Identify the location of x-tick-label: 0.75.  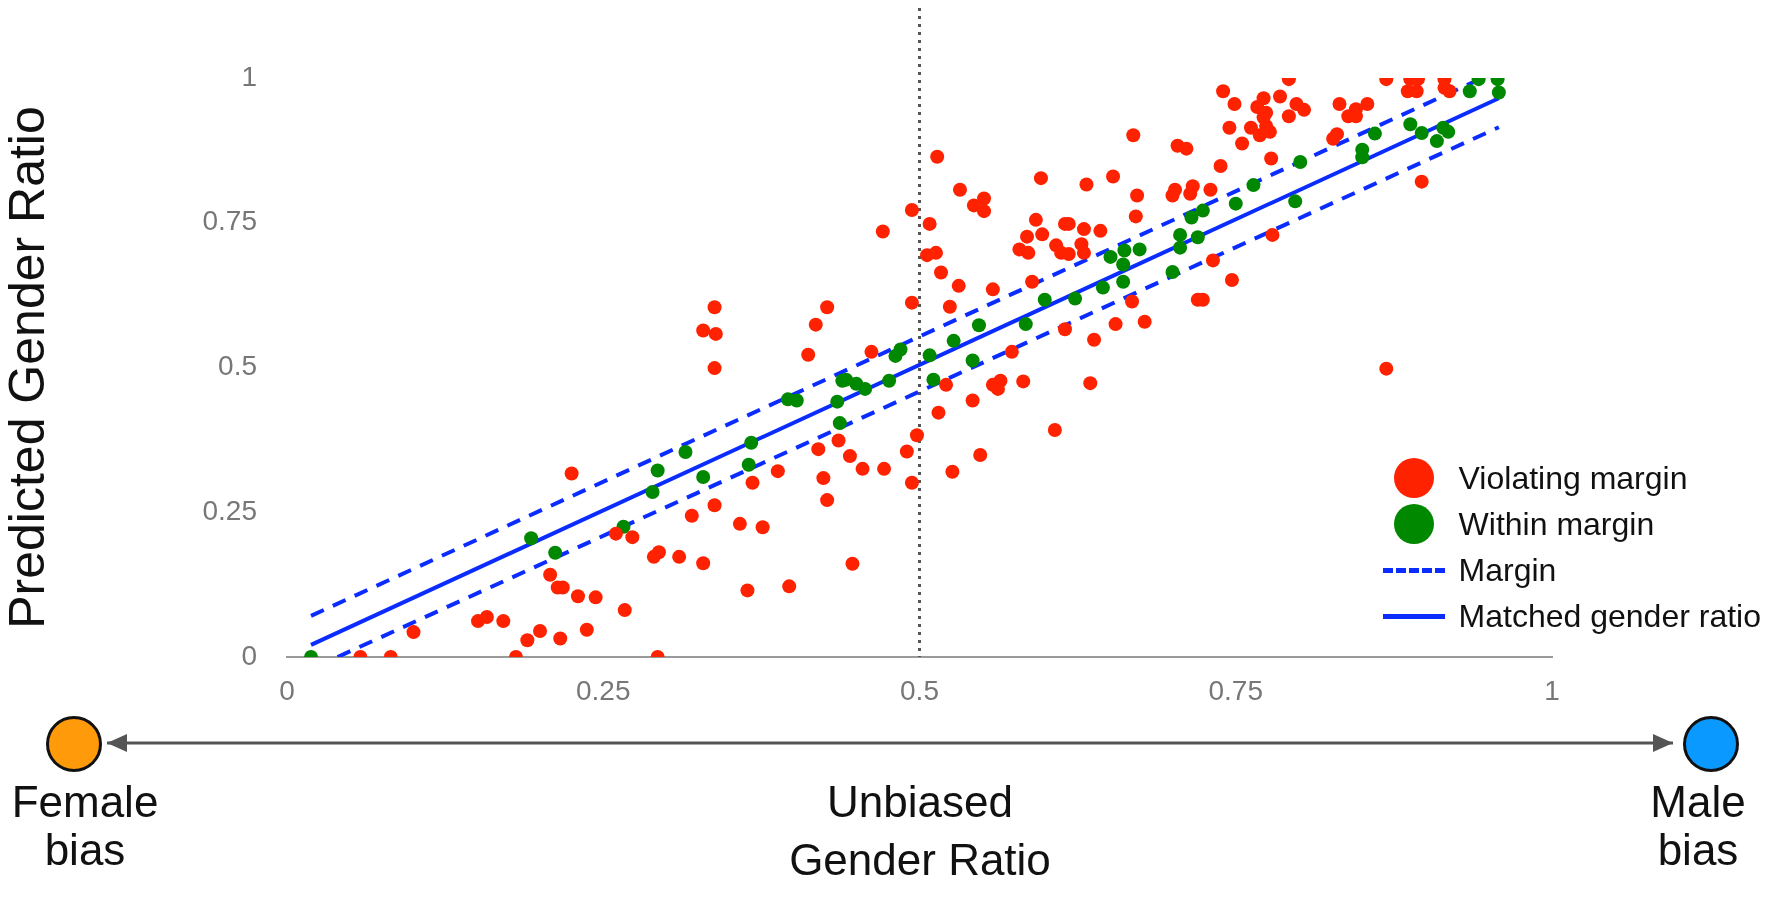
(1235, 690).